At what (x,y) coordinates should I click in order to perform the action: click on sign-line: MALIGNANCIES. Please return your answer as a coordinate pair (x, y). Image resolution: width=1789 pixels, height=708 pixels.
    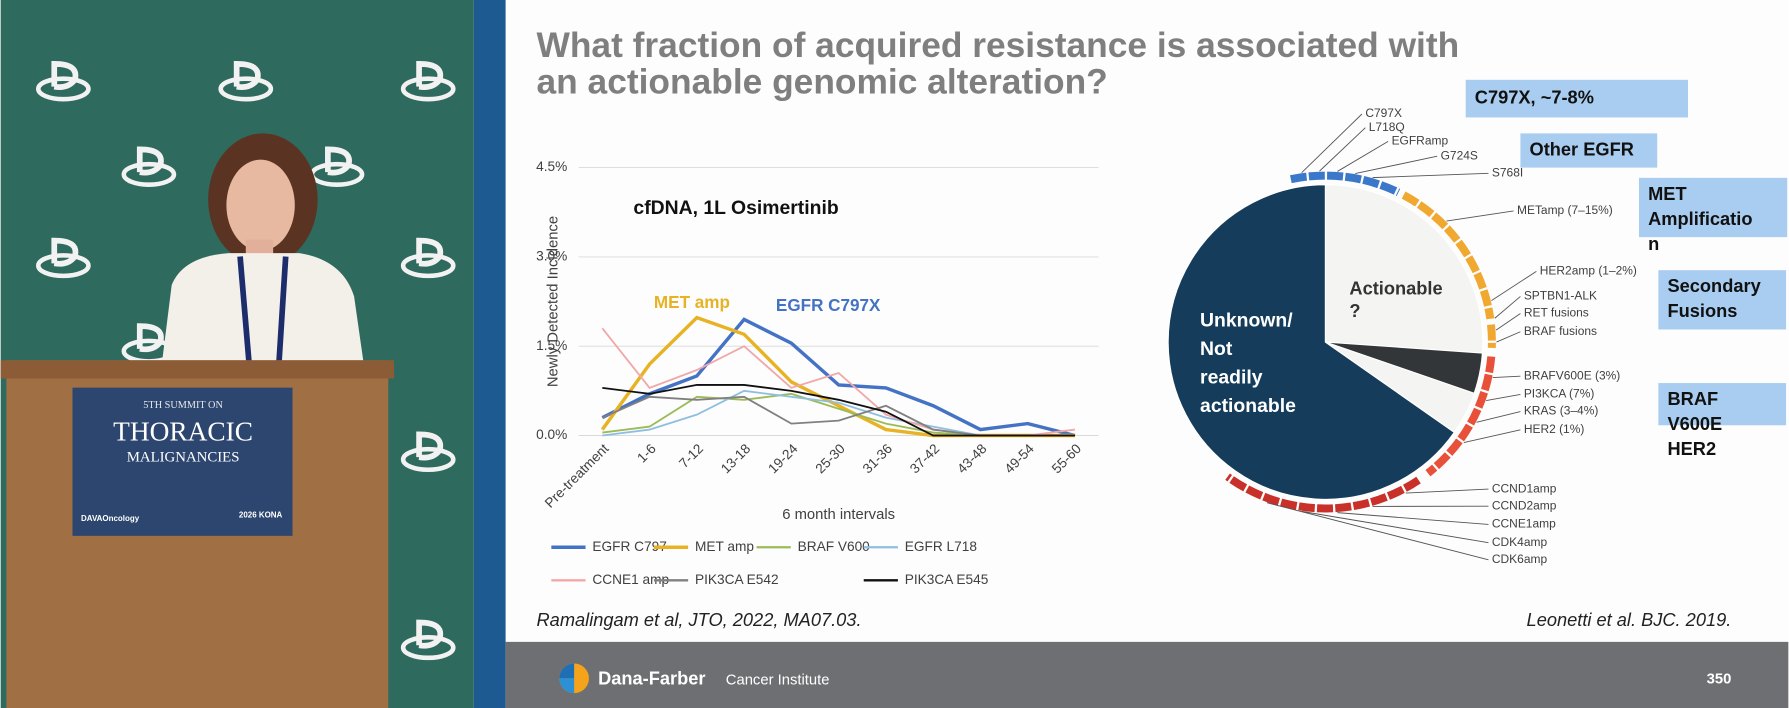
    Looking at the image, I should click on (183, 458).